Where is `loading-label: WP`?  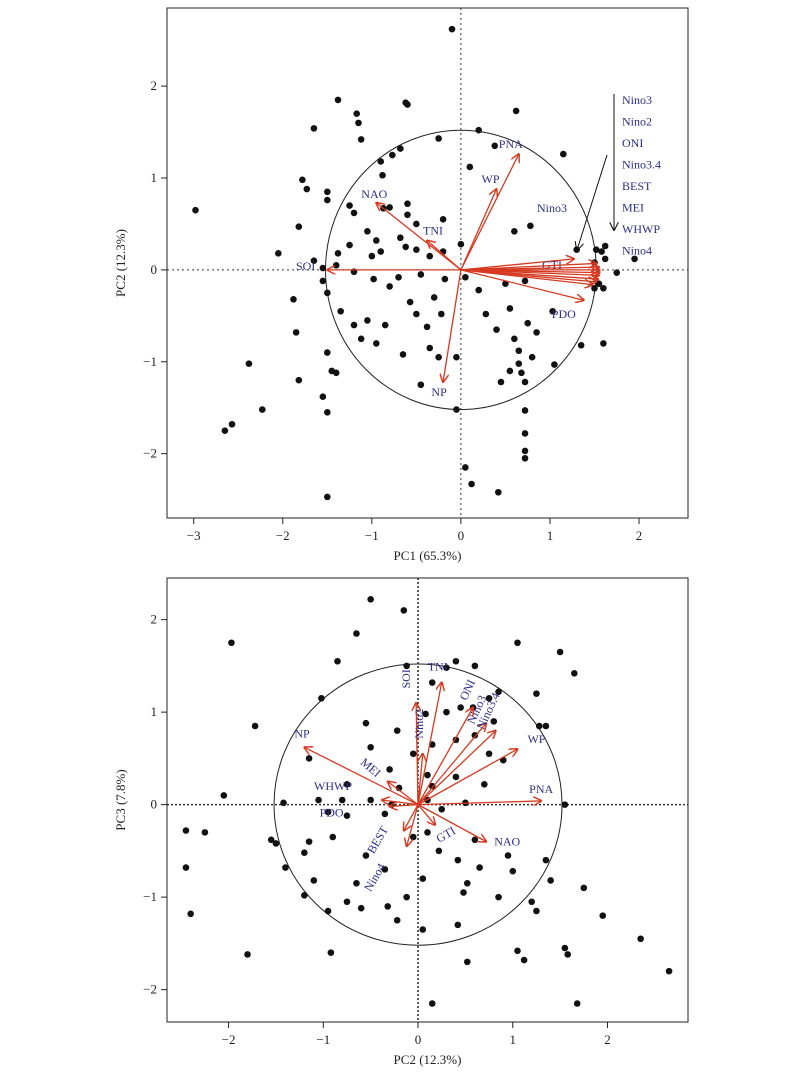
loading-label: WP is located at coordinates (491, 179).